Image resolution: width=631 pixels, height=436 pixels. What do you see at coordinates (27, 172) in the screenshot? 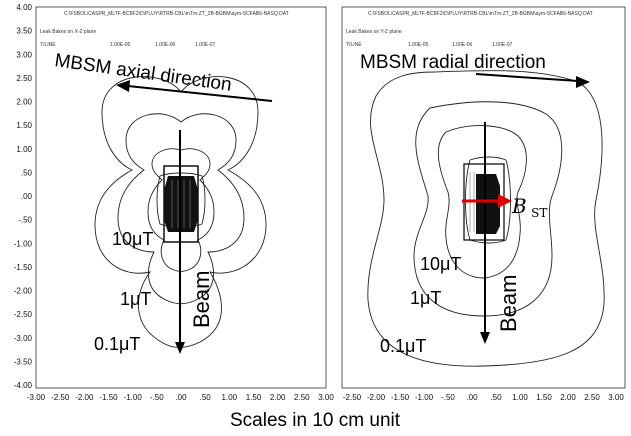
I see `left-y-tick-label: .50` at bounding box center [27, 172].